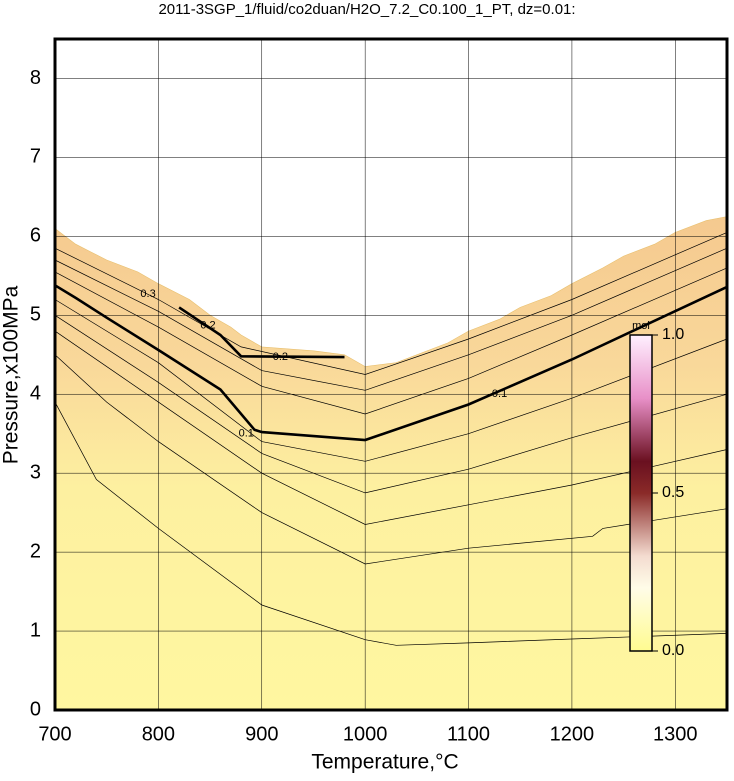  What do you see at coordinates (468, 734) in the screenshot?
I see `x-tick-label: 1100` at bounding box center [468, 734].